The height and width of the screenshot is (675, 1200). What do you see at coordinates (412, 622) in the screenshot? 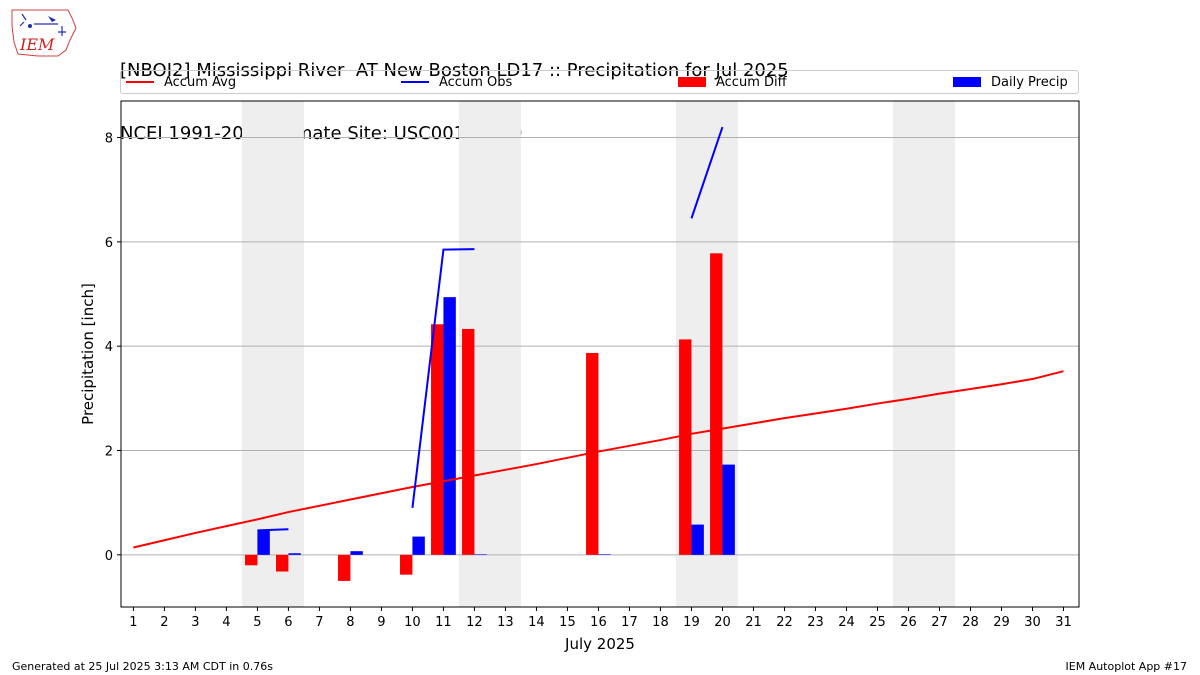
I see `x-tick-label: 10` at bounding box center [412, 622].